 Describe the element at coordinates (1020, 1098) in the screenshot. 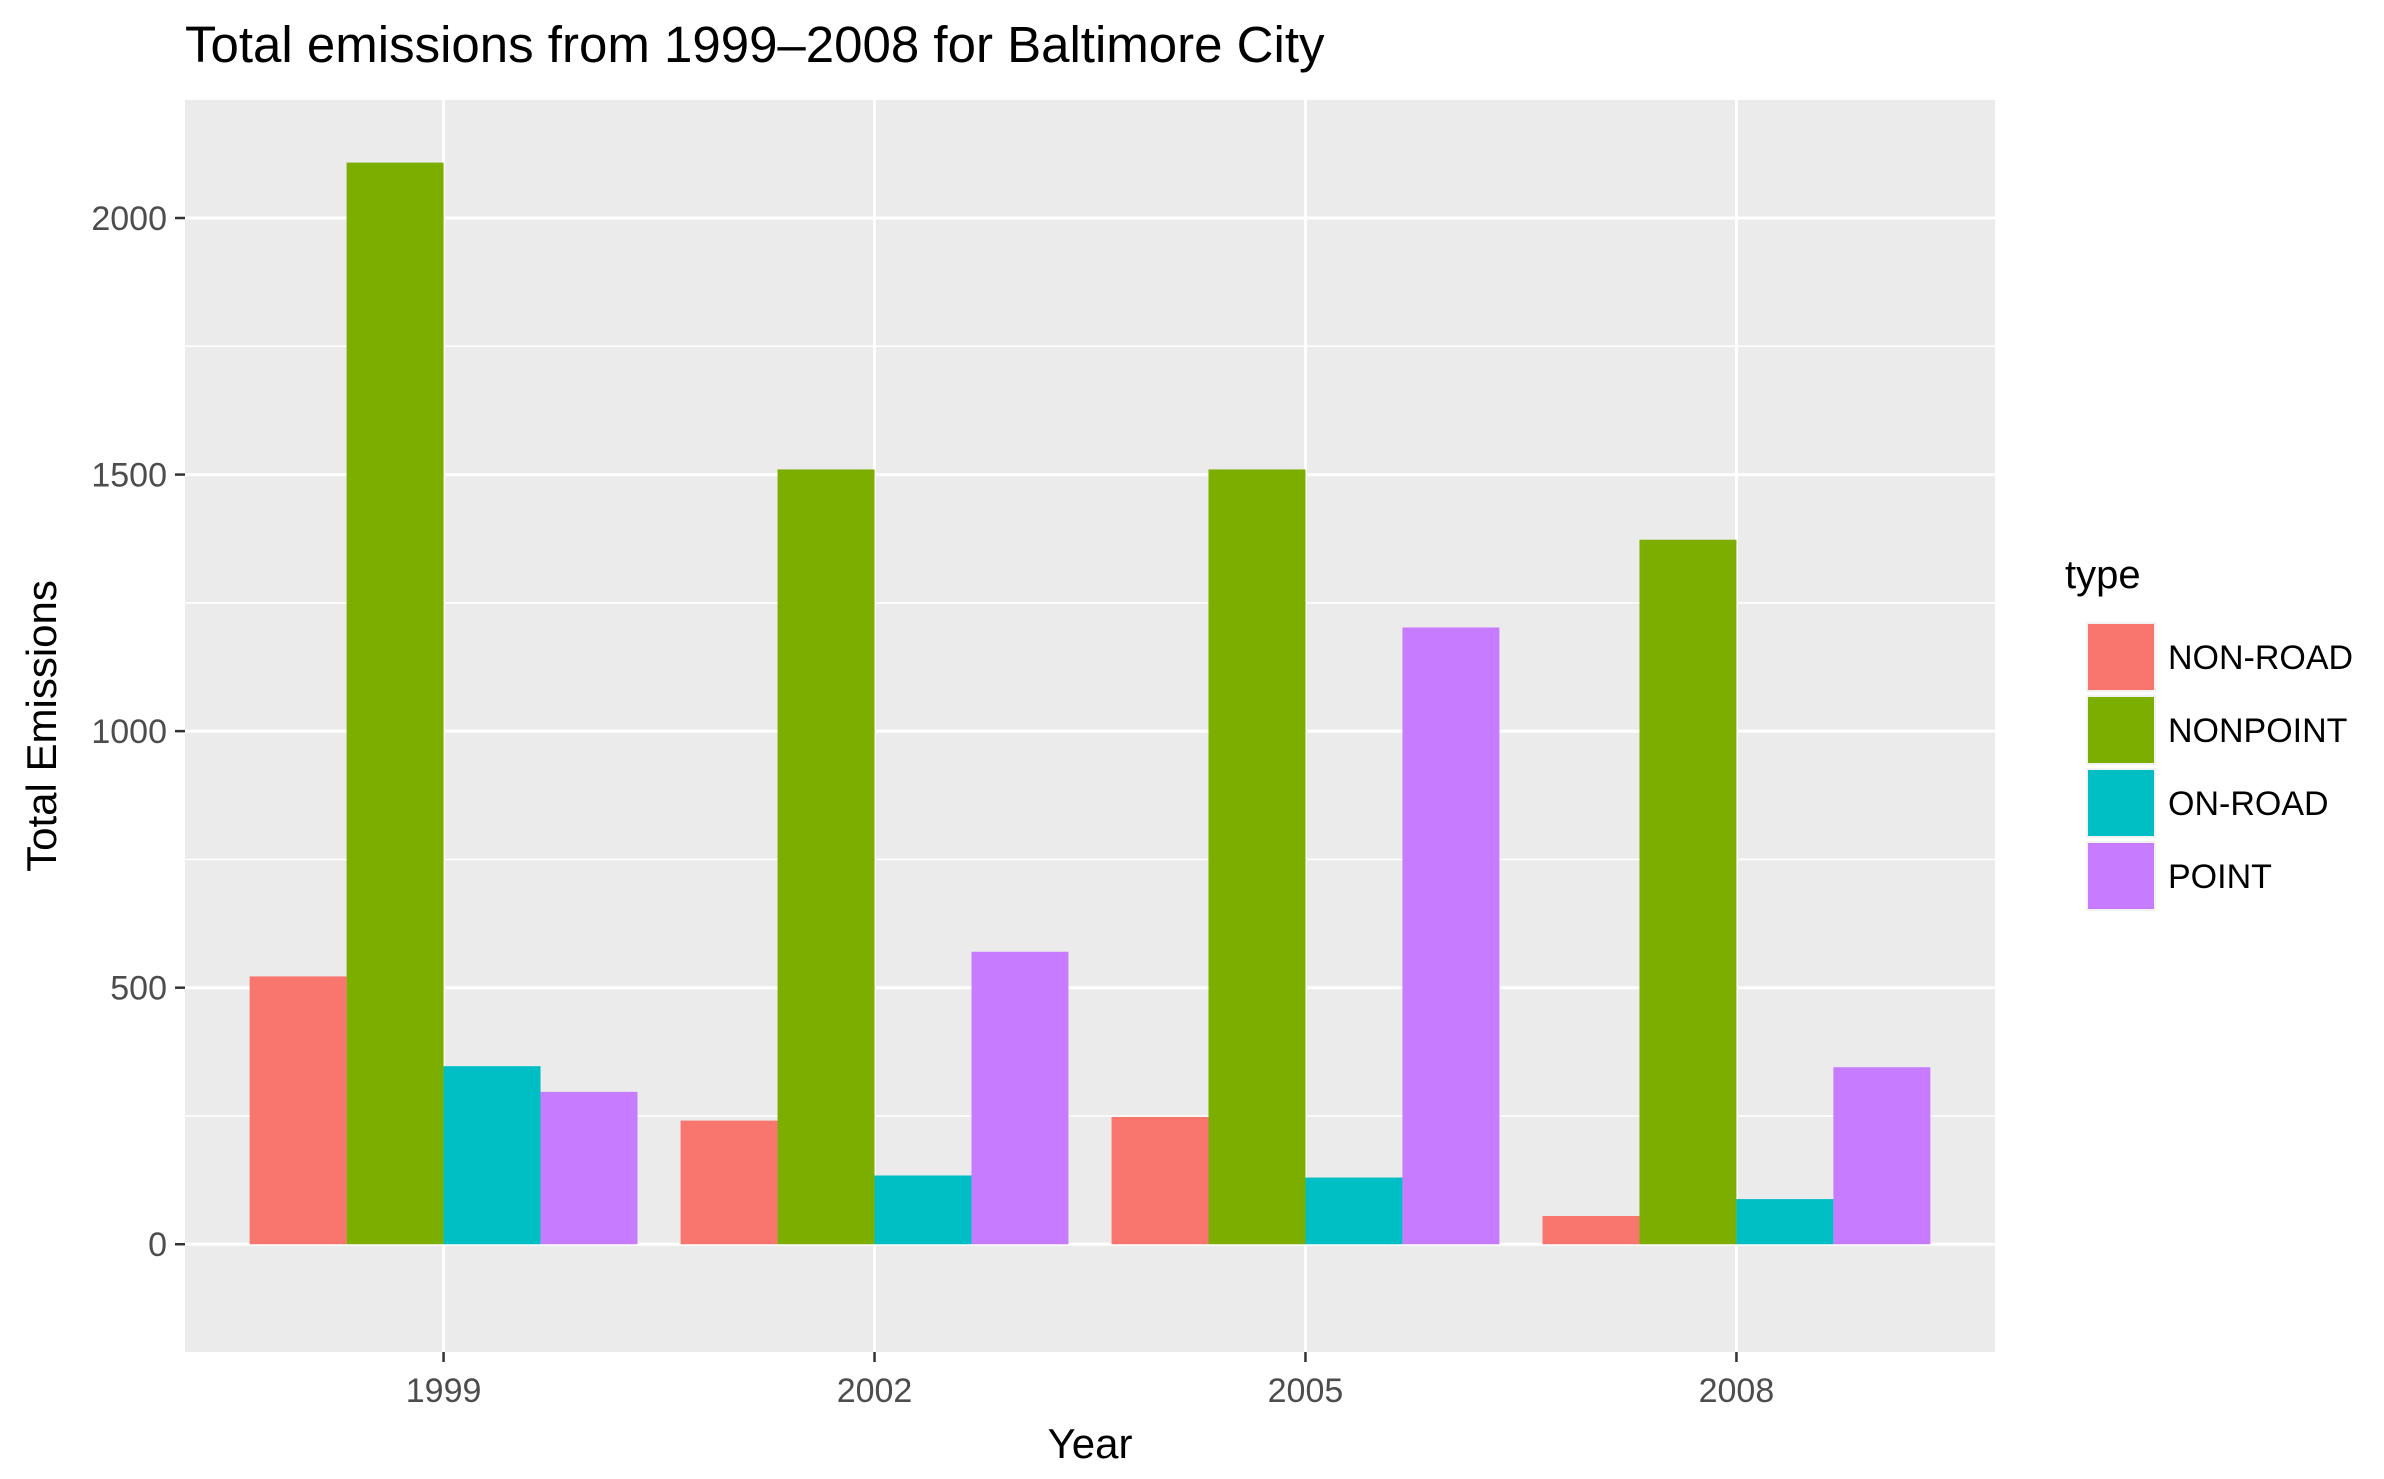

I see `bar-point-2002` at that location.